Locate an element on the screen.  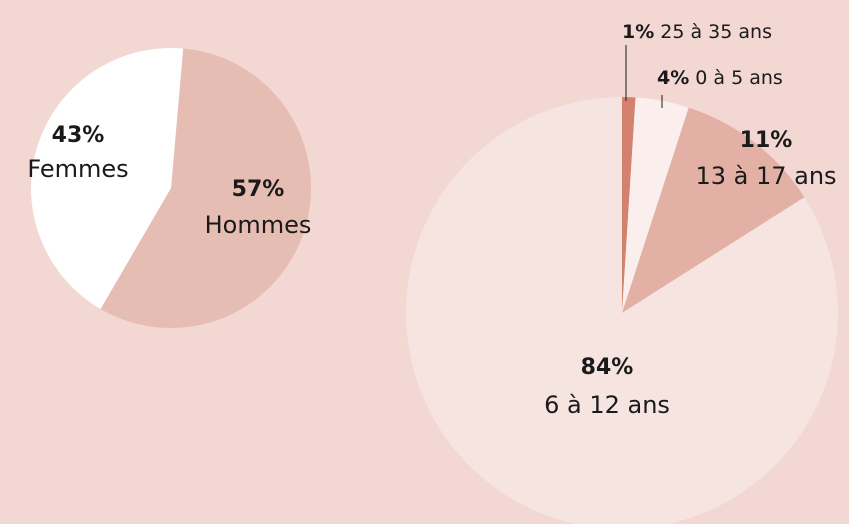
slice-value-label: 43% is located at coordinates (78, 135).